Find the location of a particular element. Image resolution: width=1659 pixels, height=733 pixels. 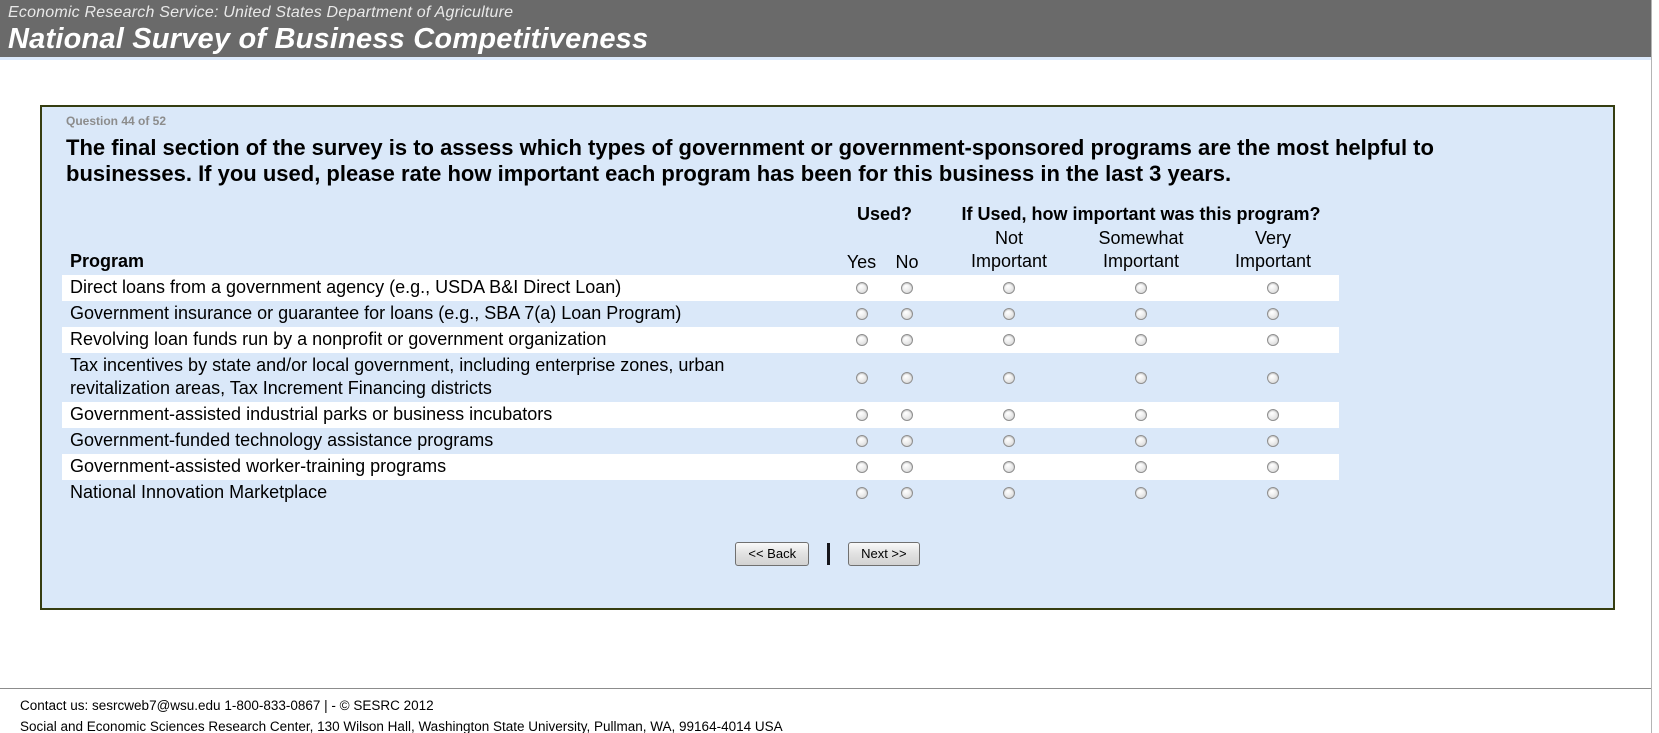

not-important-column-header: Not Important is located at coordinates (1009, 249).